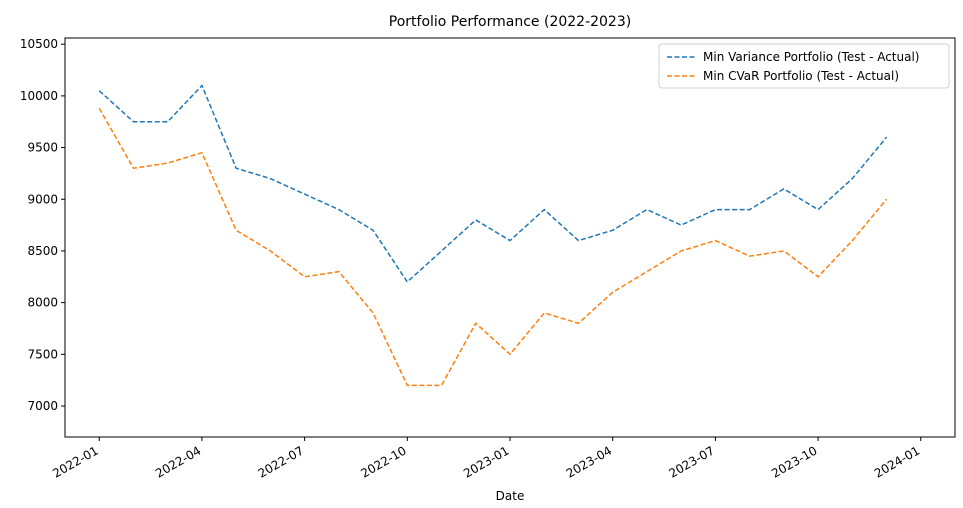 The width and height of the screenshot is (963, 508). What do you see at coordinates (801, 76) in the screenshot?
I see `legend-label: Min CVaR Portfolio (Test - Actual)` at bounding box center [801, 76].